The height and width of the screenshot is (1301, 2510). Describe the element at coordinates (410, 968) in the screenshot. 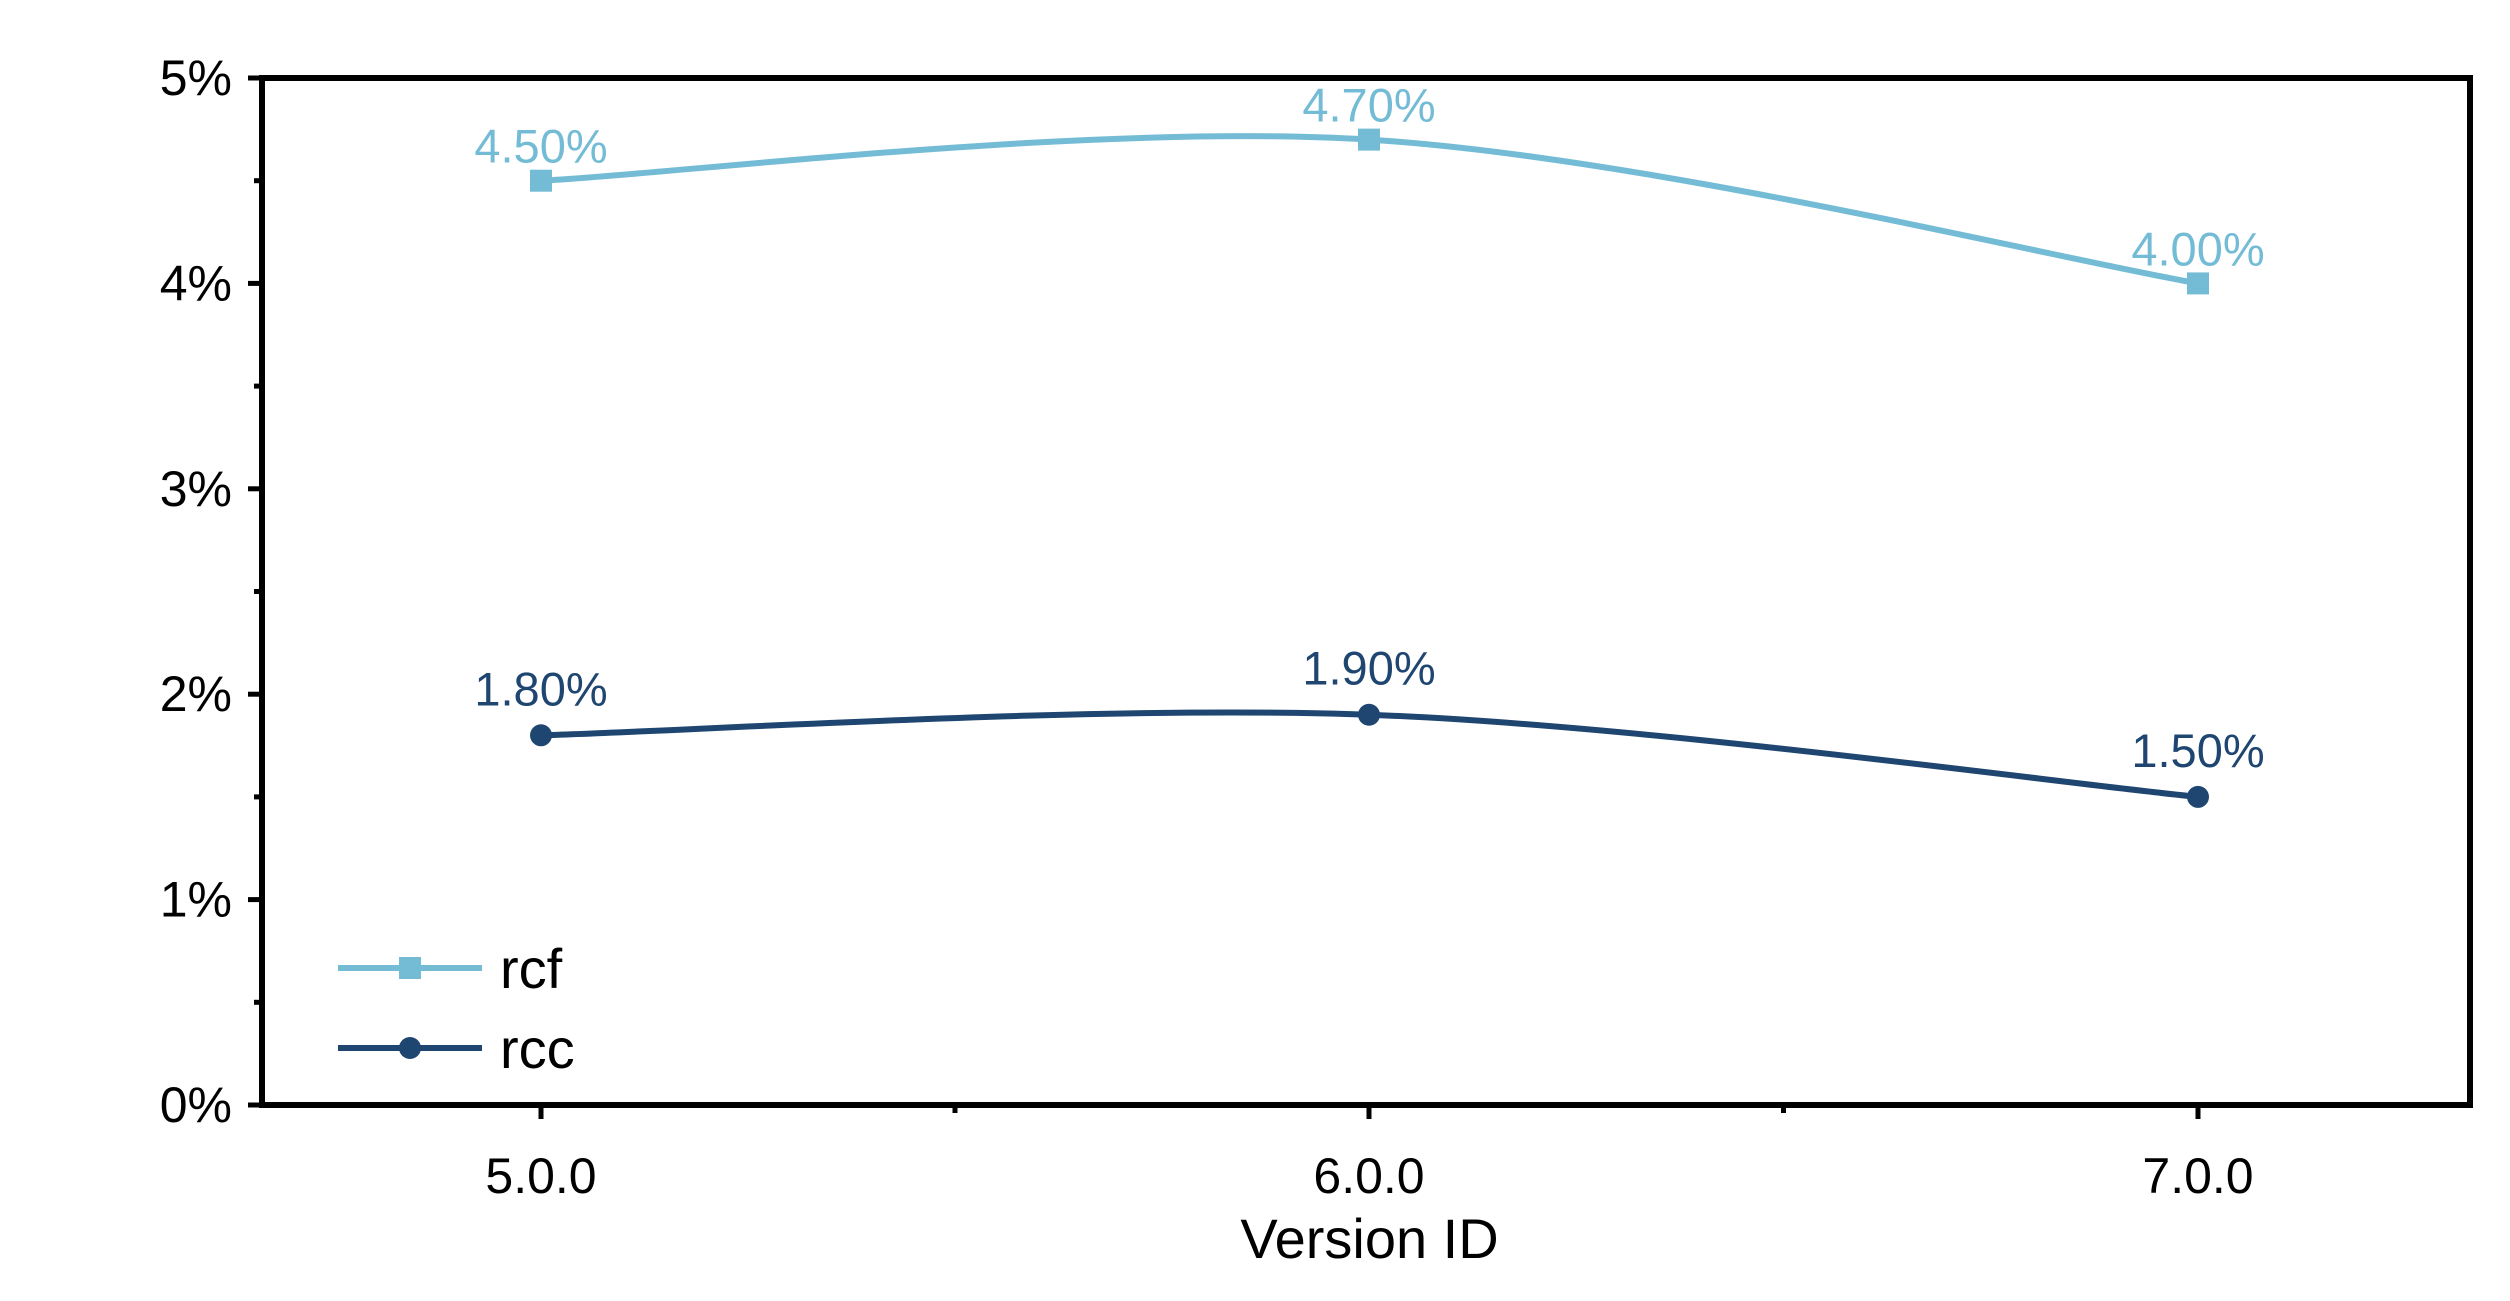

I see `legend-marker-rcf` at that location.